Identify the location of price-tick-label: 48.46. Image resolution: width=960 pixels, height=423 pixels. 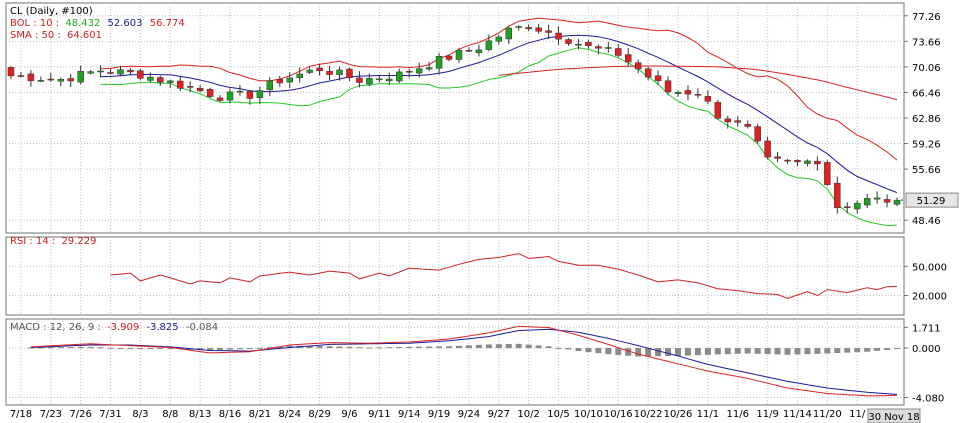
(926, 221).